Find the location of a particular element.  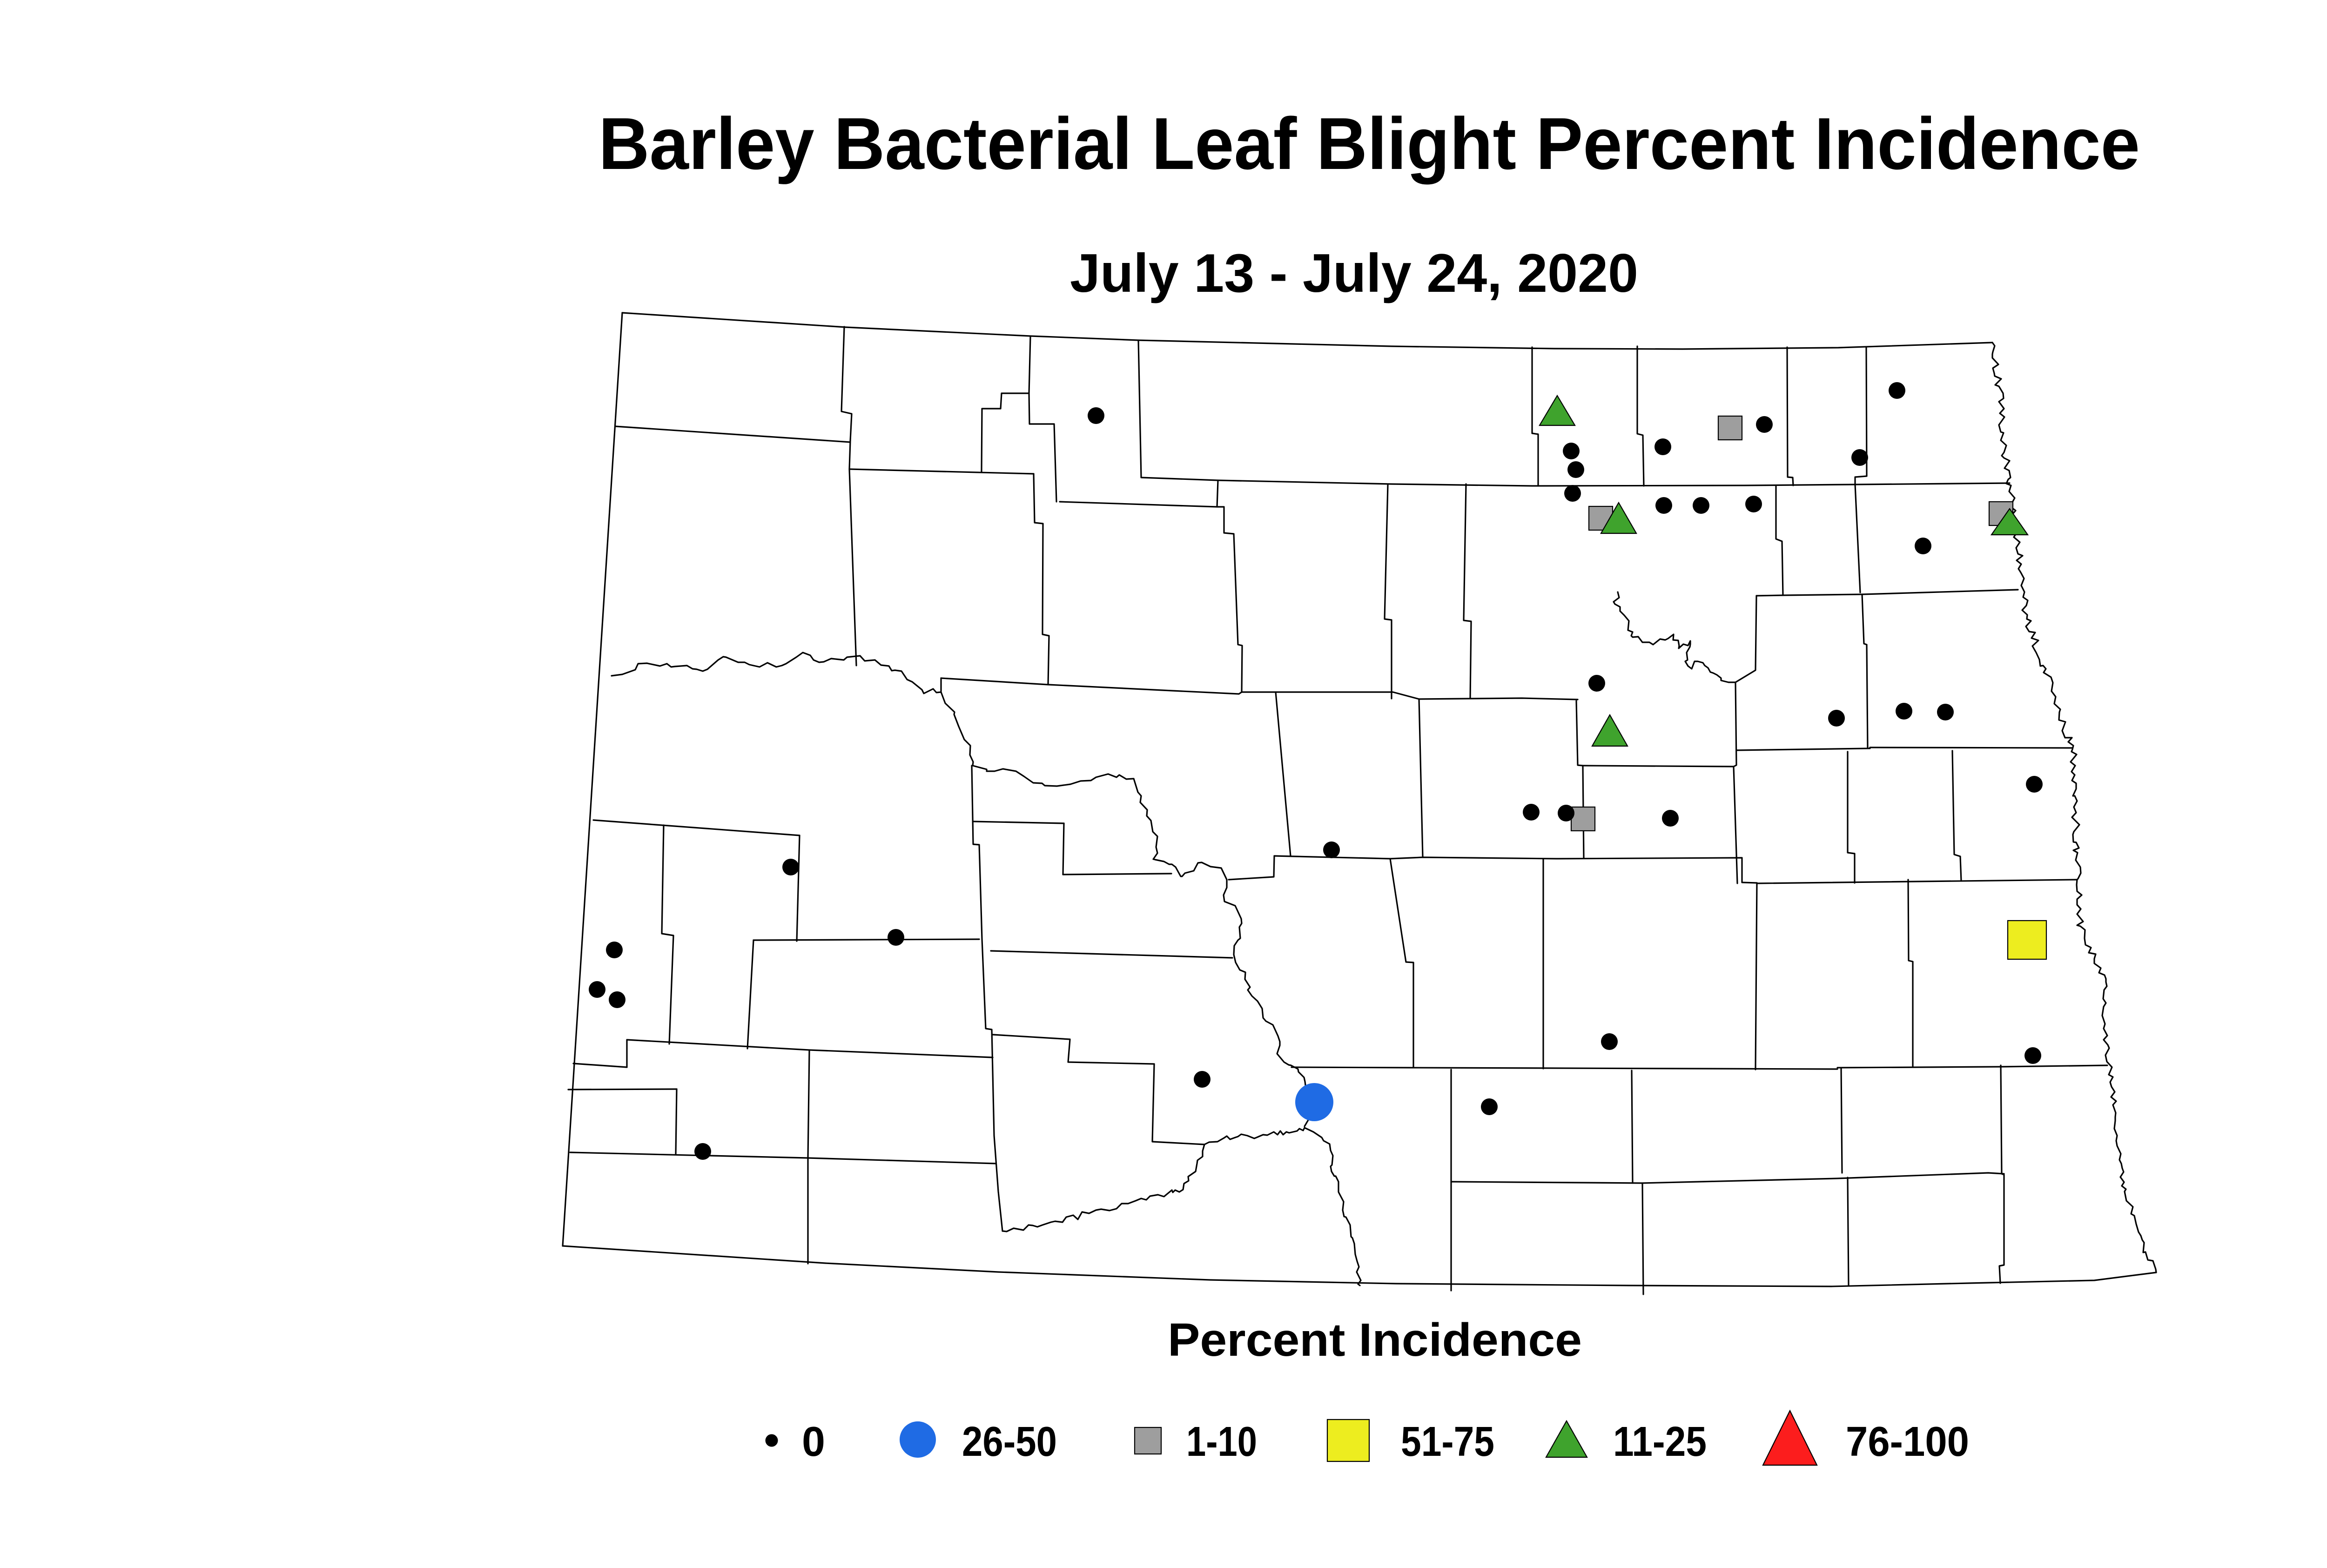

svg-text: 0 is located at coordinates (813, 1442).